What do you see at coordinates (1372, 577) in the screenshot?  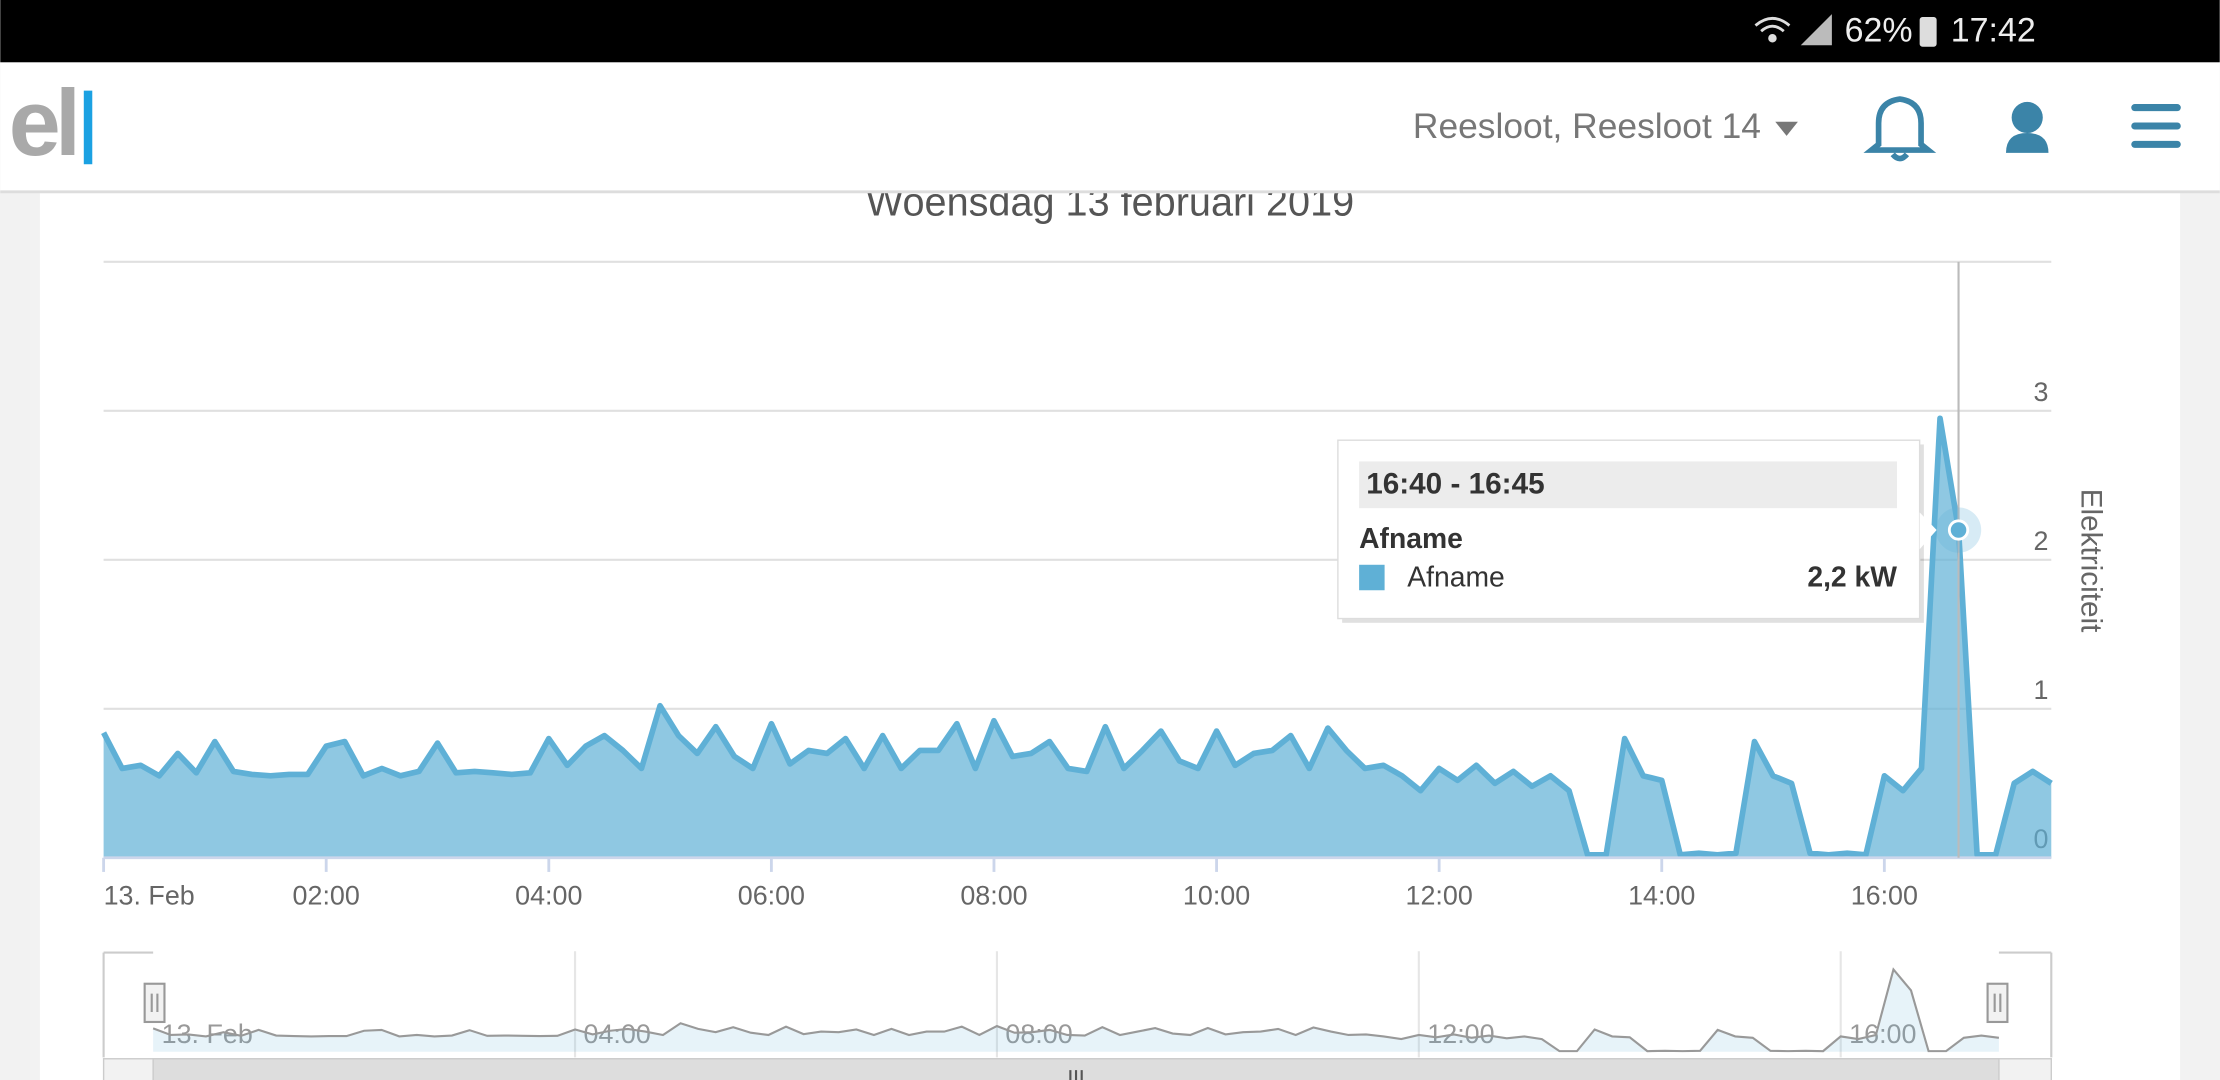 I see `legend-swatch` at bounding box center [1372, 577].